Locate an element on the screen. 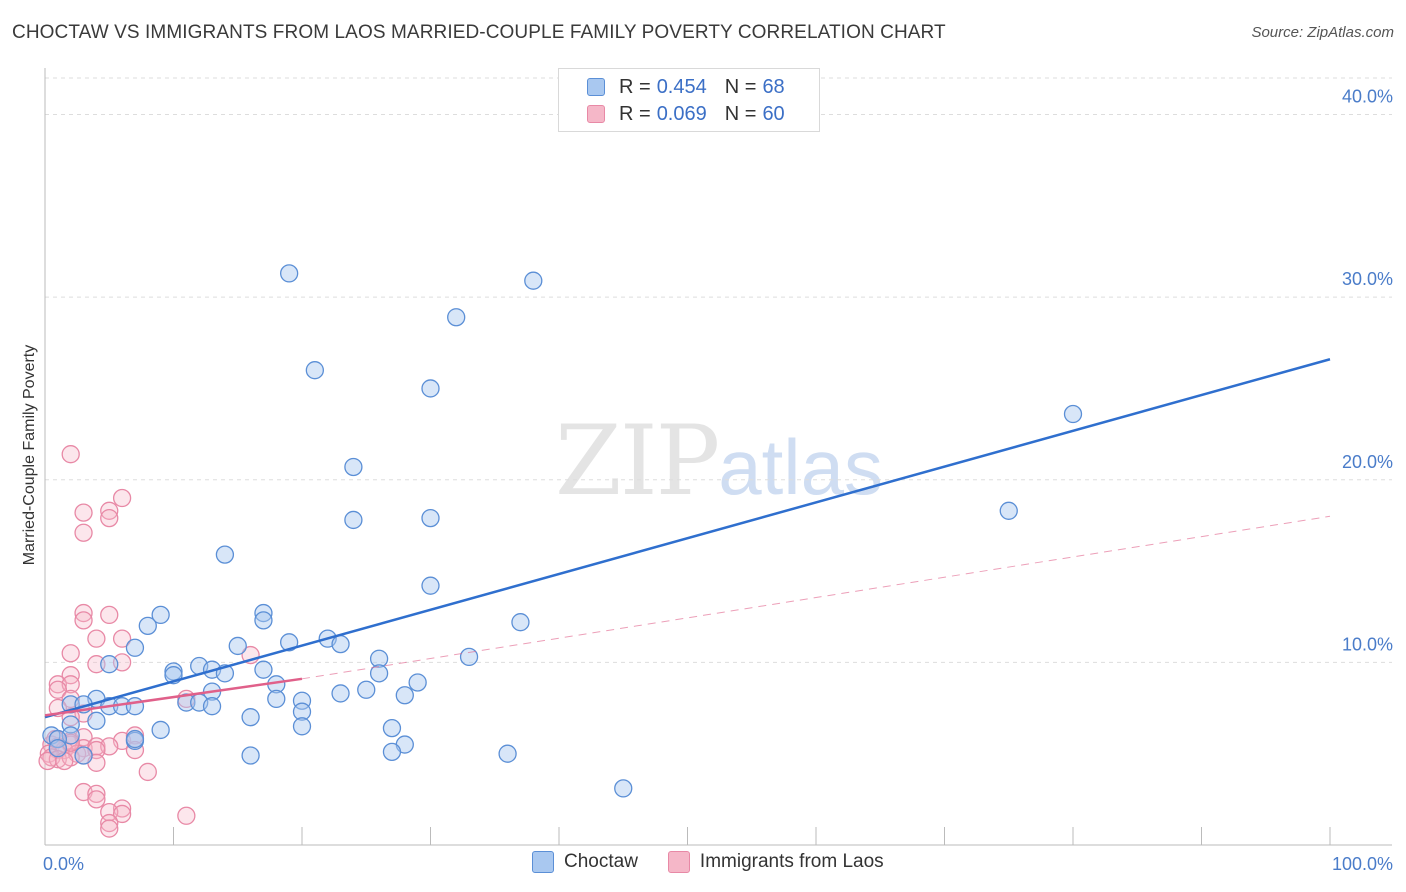 The image size is (1406, 892). correlation-legend: R = 0.454 N = 68 R = 0.069 N = 60 is located at coordinates (689, 100).